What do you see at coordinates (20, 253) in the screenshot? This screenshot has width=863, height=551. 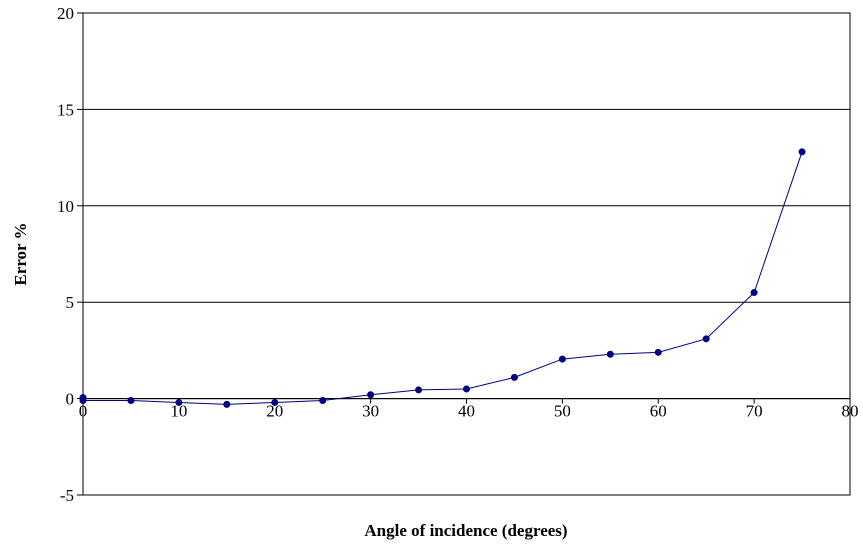 I see `y-axis-title: Error %` at bounding box center [20, 253].